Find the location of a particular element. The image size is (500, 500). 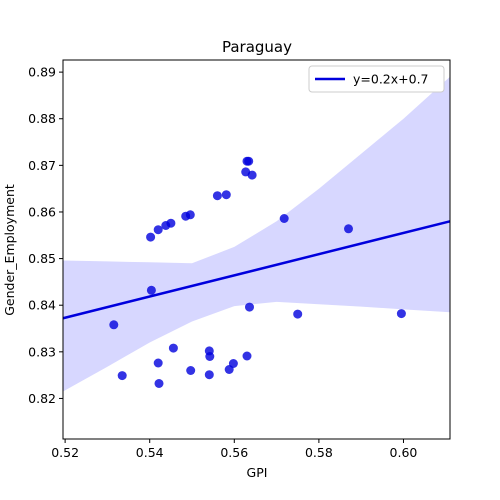

legend-entry-label: y=0.2x+0.7 is located at coordinates (391, 79).